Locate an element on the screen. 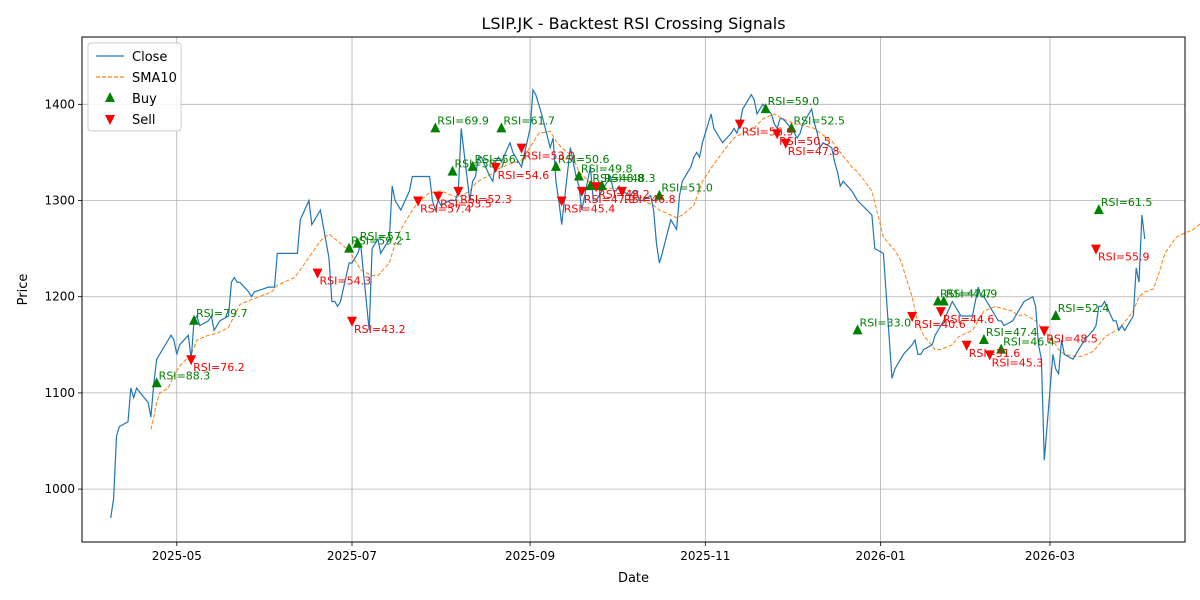  buy-label: RSI=61.7 is located at coordinates (529, 120).